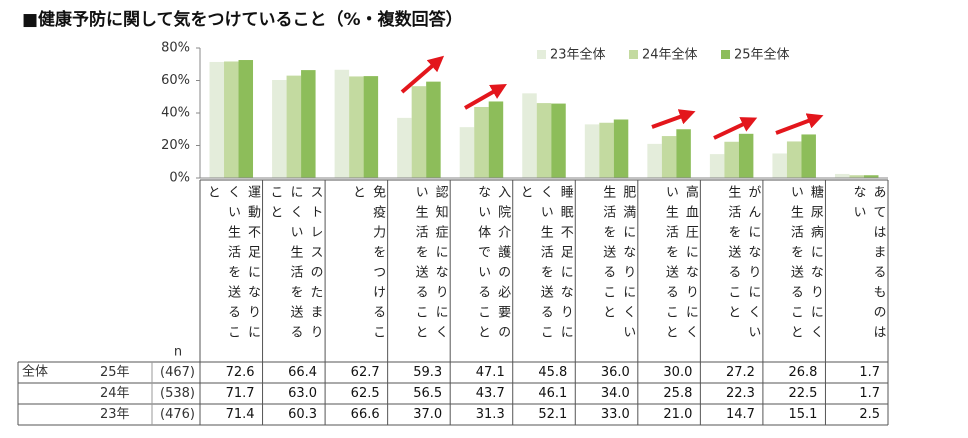 The width and height of the screenshot is (968, 438). I want to click on group-label: 全体, so click(35, 372).